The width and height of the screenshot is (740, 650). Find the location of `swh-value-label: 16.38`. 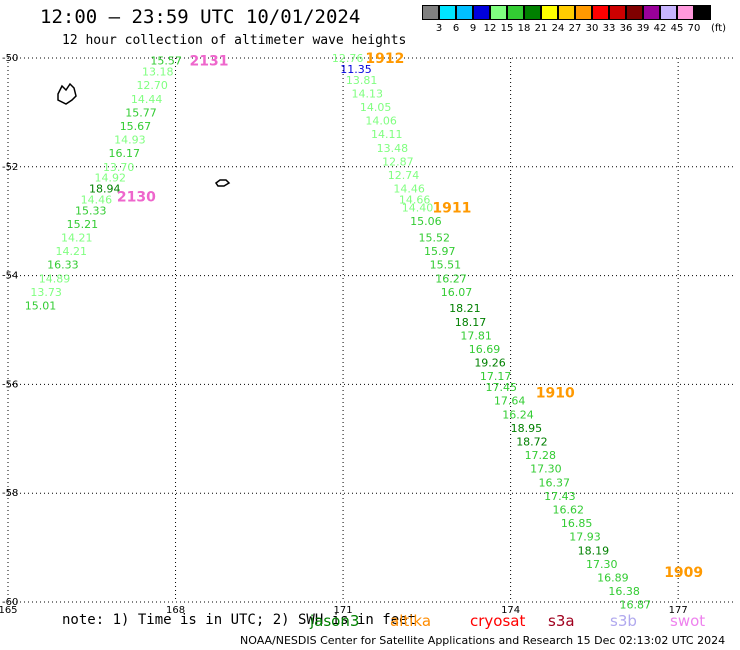

swh-value-label: 16.38 is located at coordinates (624, 591).